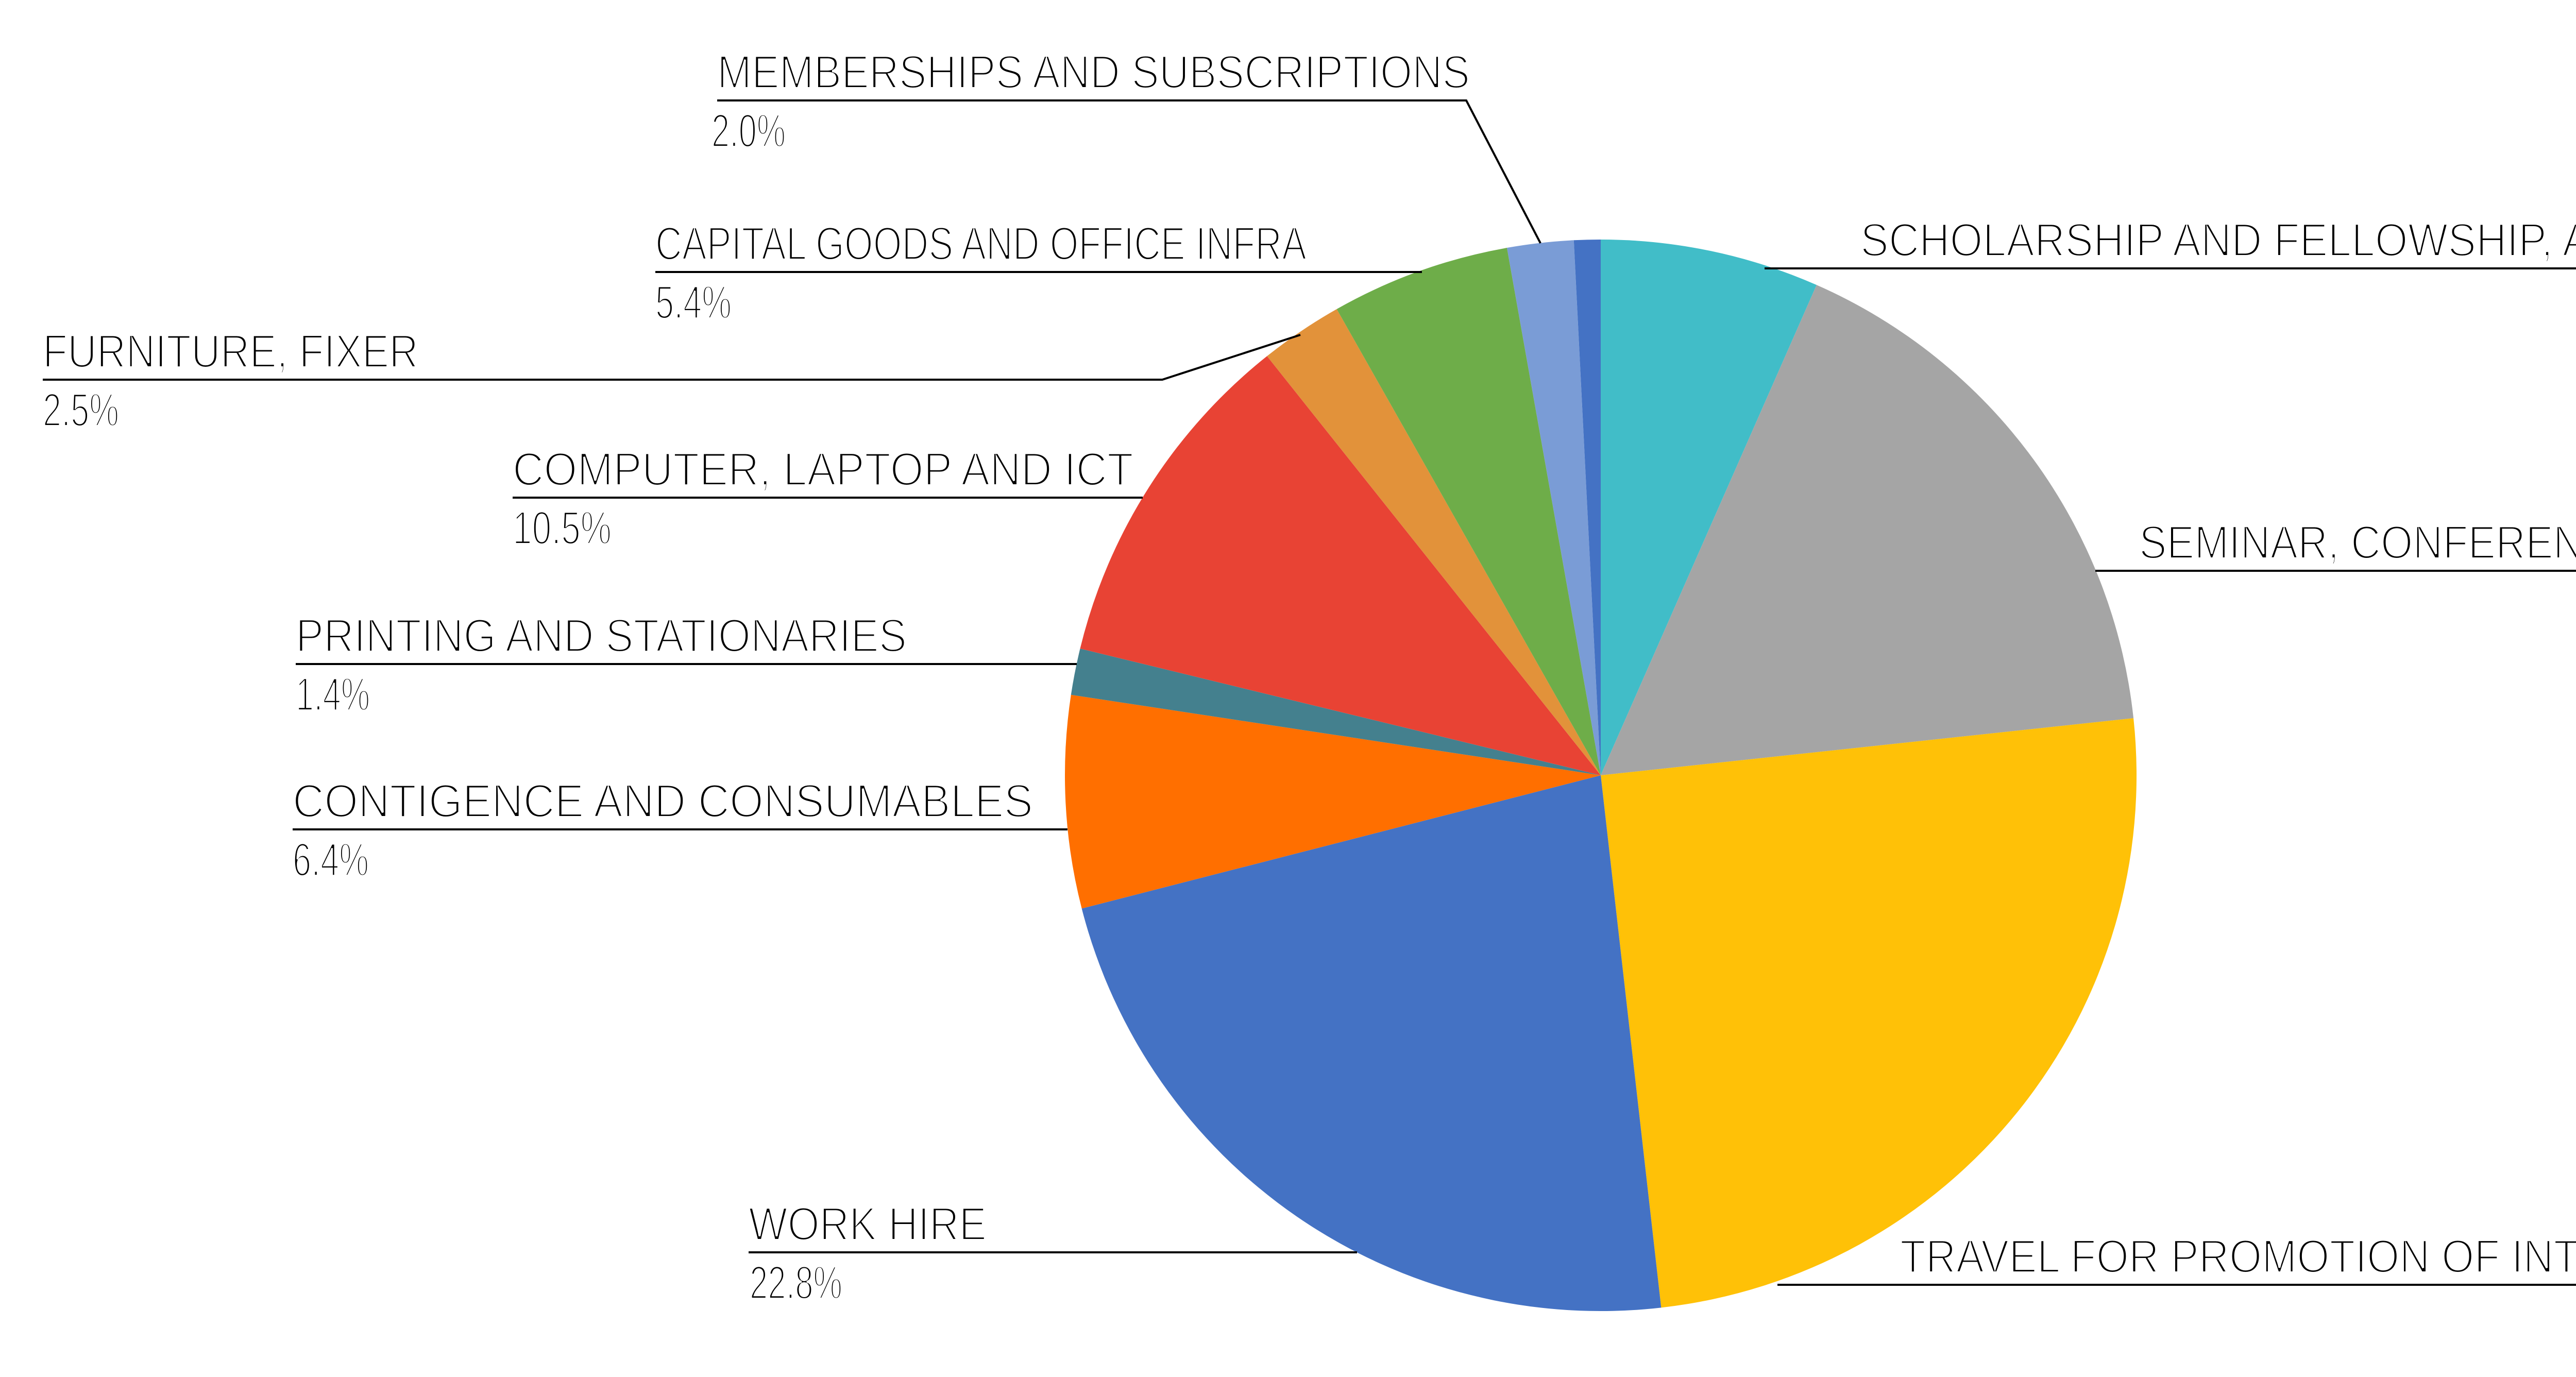 This screenshot has height=1377, width=2576. I want to click on svg-text: PRINTING AND STATIONARIES, so click(601, 636).